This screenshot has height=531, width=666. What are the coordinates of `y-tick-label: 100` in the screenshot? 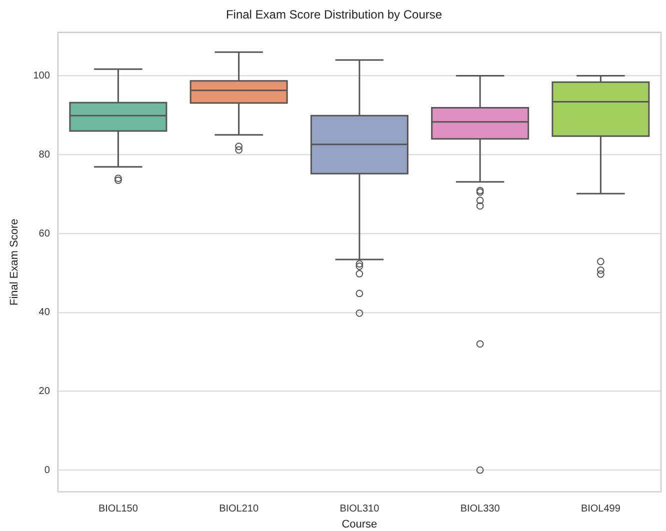 It's located at (41, 76).